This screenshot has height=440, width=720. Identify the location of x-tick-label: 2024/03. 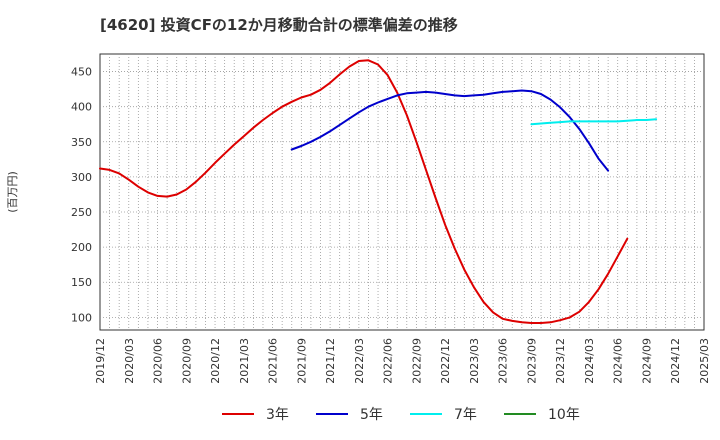
(589, 361).